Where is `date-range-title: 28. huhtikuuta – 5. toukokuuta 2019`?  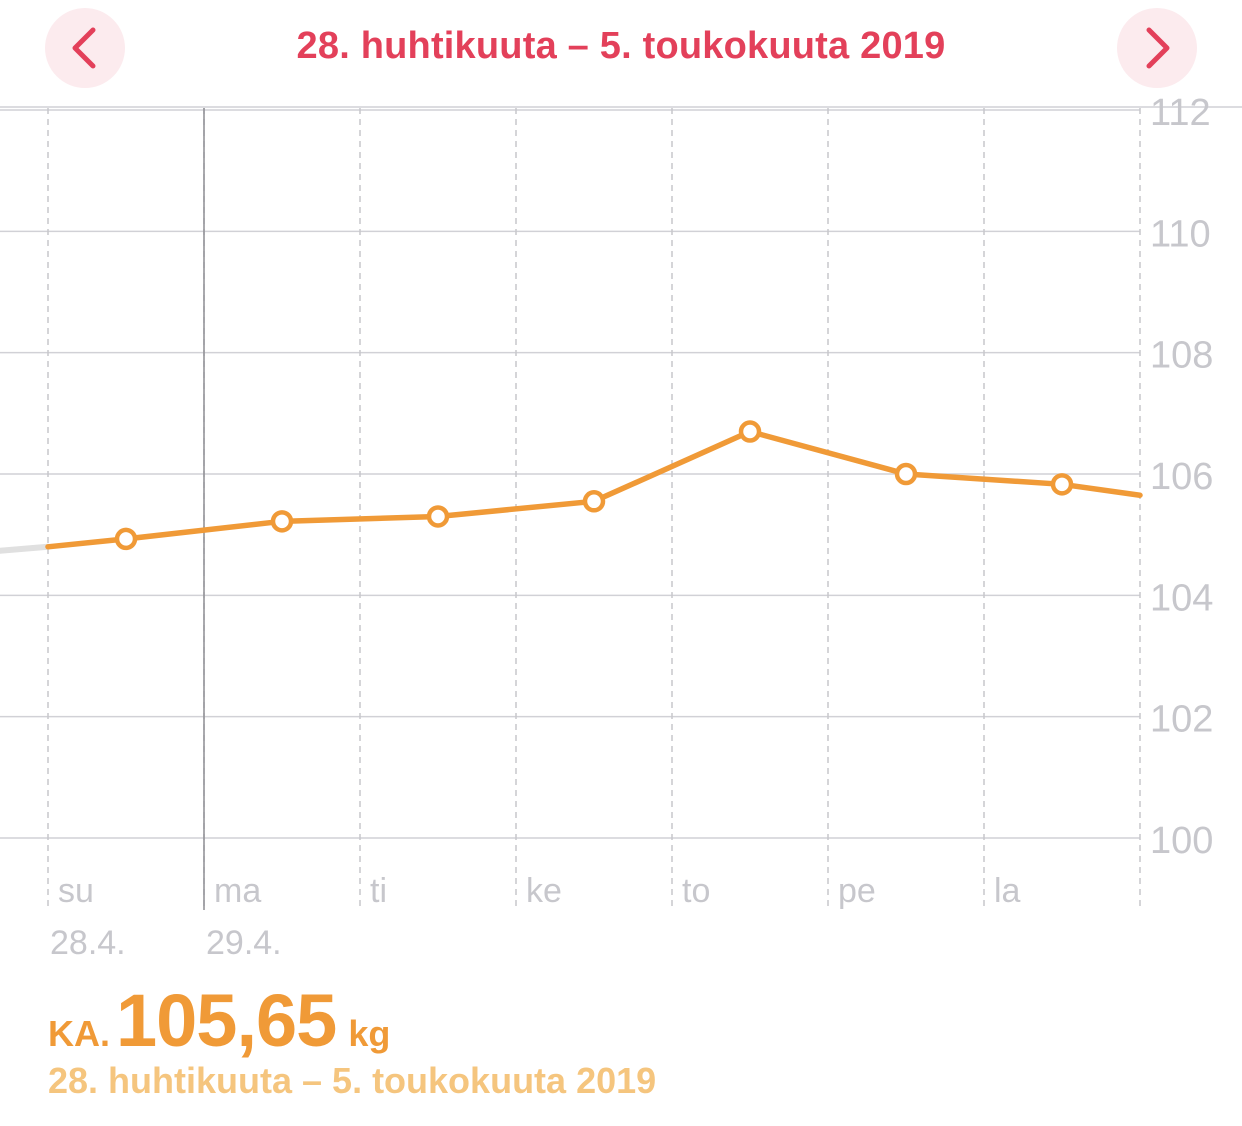 date-range-title: 28. huhtikuuta – 5. toukokuuta 2019 is located at coordinates (621, 46).